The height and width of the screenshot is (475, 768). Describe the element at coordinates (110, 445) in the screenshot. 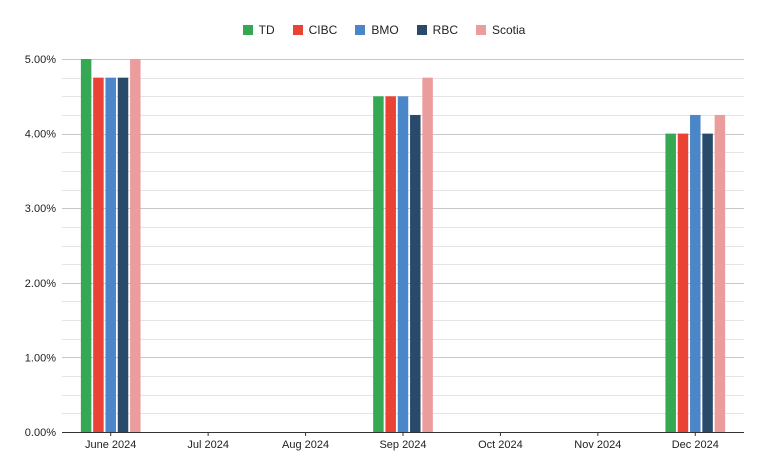

I see `x-tick-label: June 2024` at that location.